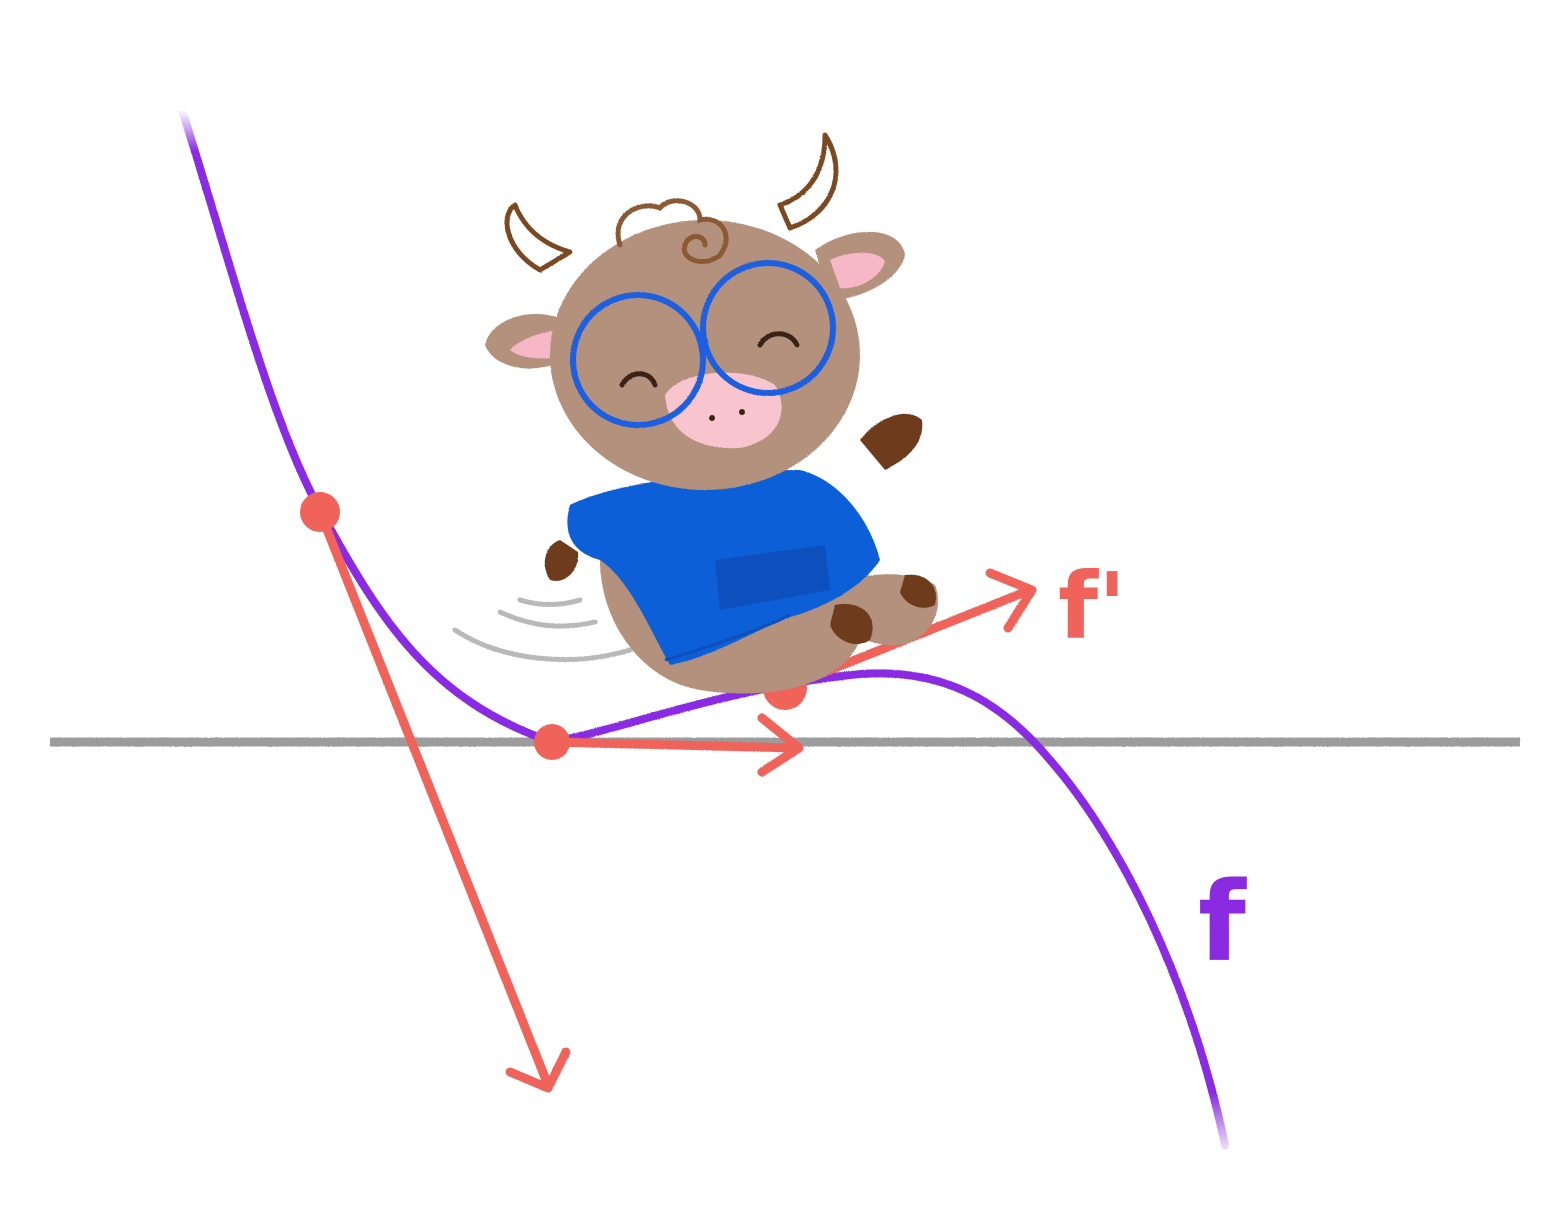 The width and height of the screenshot is (1545, 1230). Describe the element at coordinates (727, 415) in the screenshot. I see `nostrils-icon` at that location.